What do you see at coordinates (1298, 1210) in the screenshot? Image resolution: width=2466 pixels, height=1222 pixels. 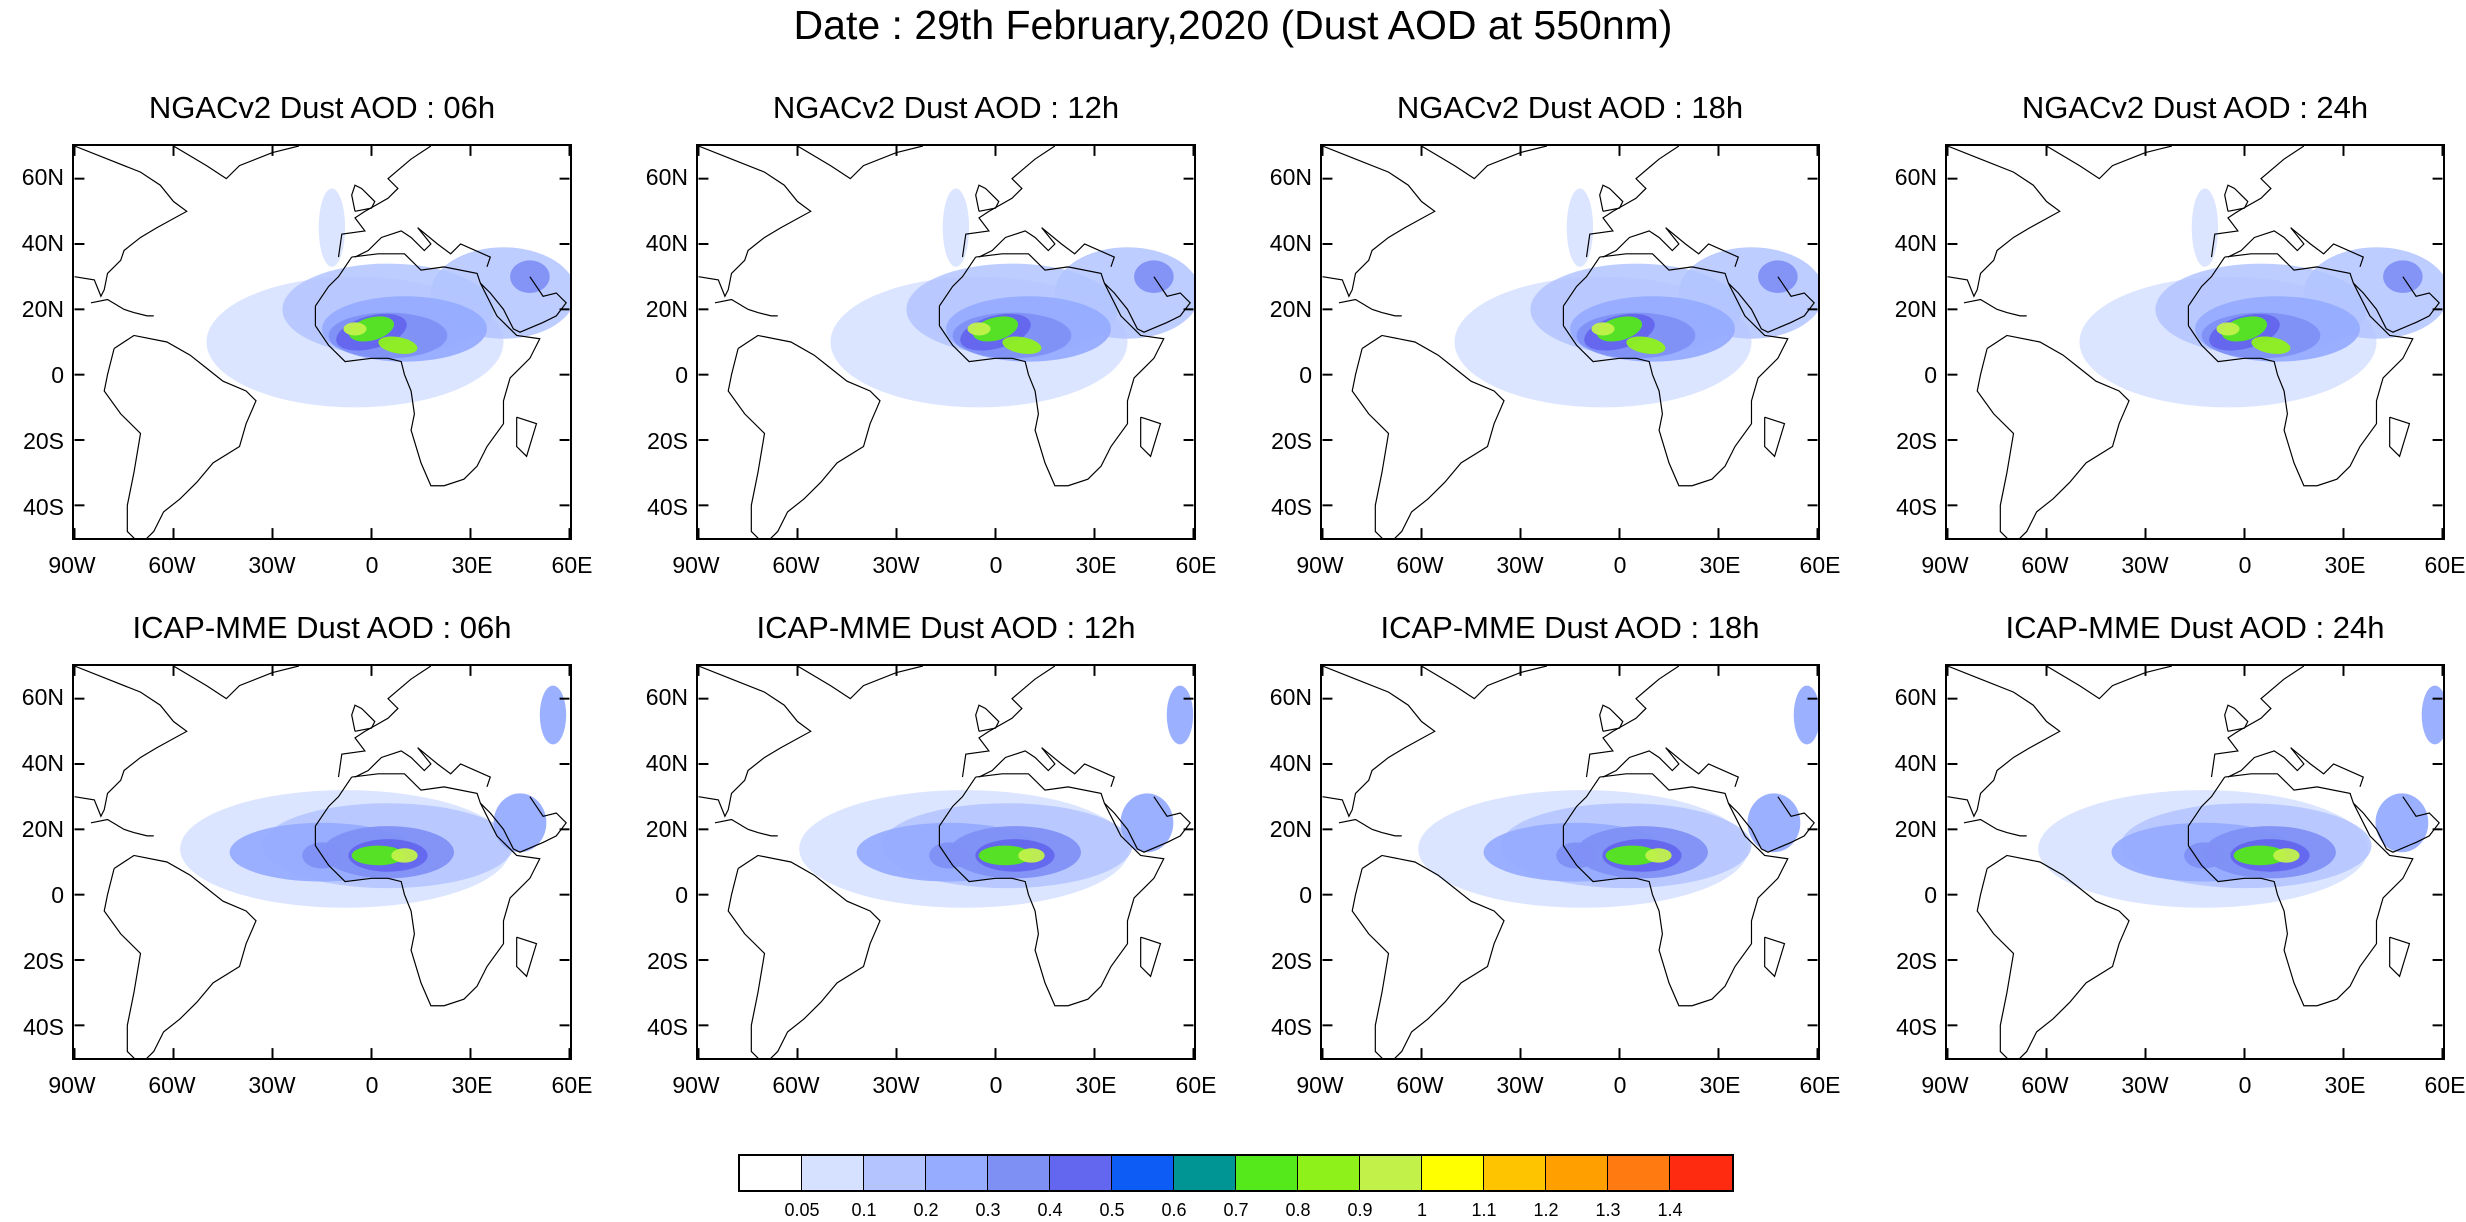 I see `colorbar-tick-label: 0.8` at bounding box center [1298, 1210].